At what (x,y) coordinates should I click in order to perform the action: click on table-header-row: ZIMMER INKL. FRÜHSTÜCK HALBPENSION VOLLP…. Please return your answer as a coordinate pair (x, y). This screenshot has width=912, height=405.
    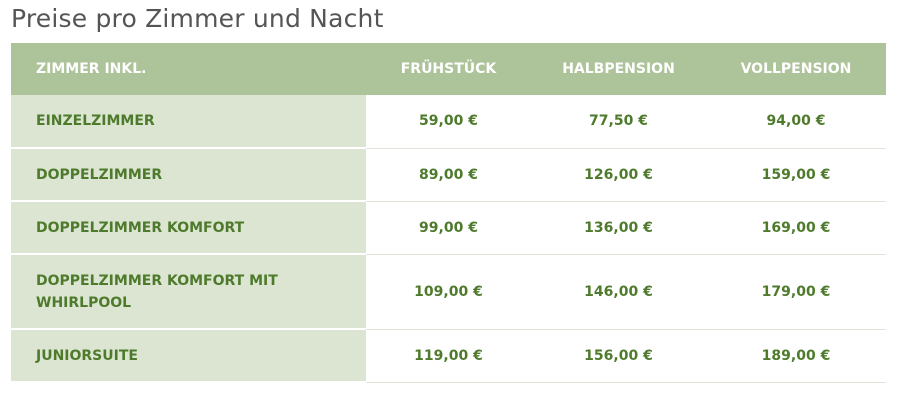
    Looking at the image, I should click on (448, 69).